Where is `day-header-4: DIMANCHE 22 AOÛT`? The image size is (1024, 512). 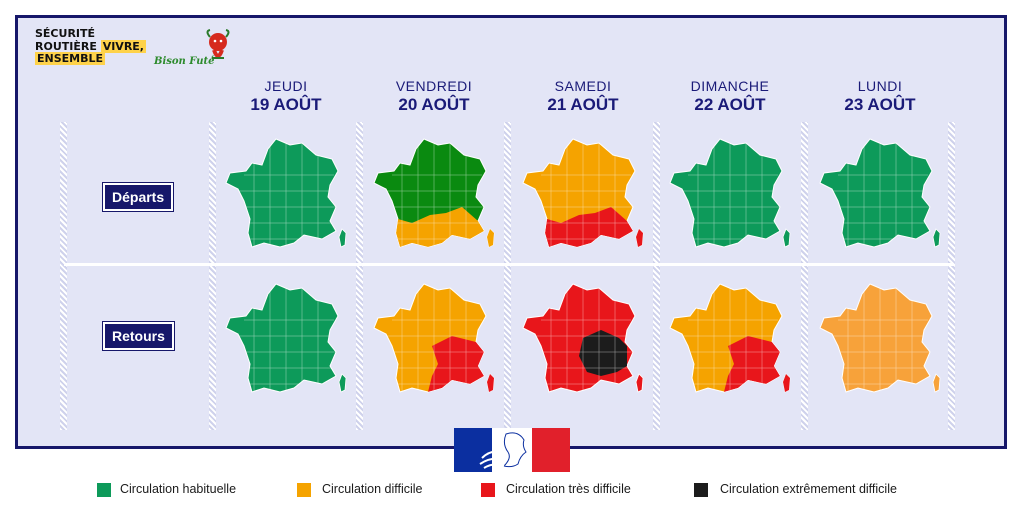
day-header-4: DIMANCHE 22 AOÛT is located at coordinates (730, 96).